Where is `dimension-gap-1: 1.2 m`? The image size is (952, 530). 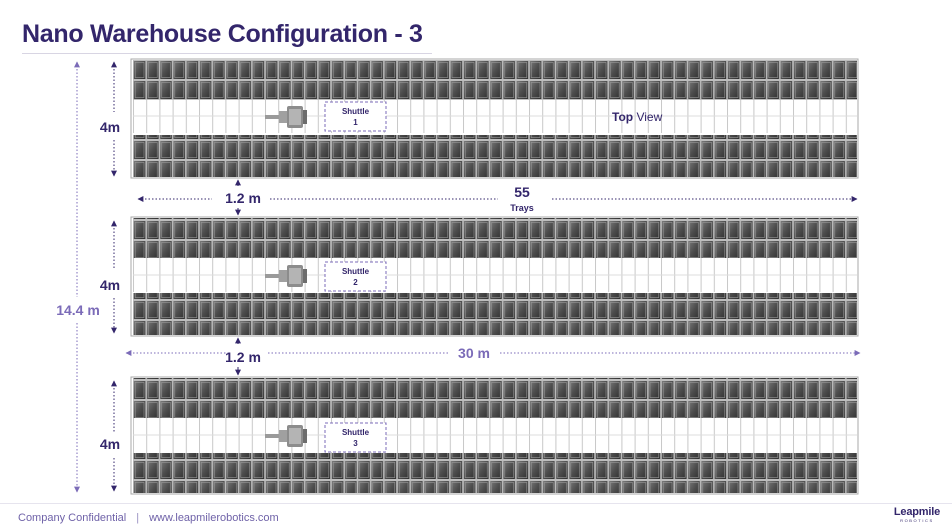 dimension-gap-1: 1.2 m is located at coordinates (243, 197).